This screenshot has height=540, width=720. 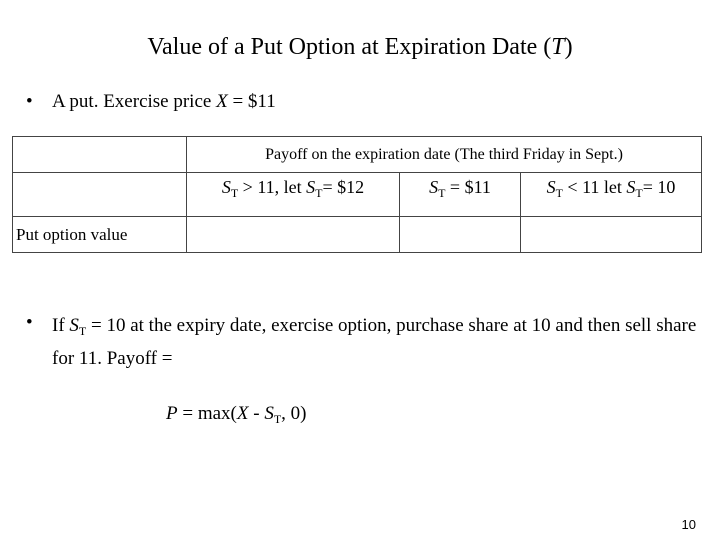 What do you see at coordinates (236, 414) in the screenshot?
I see `payoff-formula: P = max(X - ST, 0)` at bounding box center [236, 414].